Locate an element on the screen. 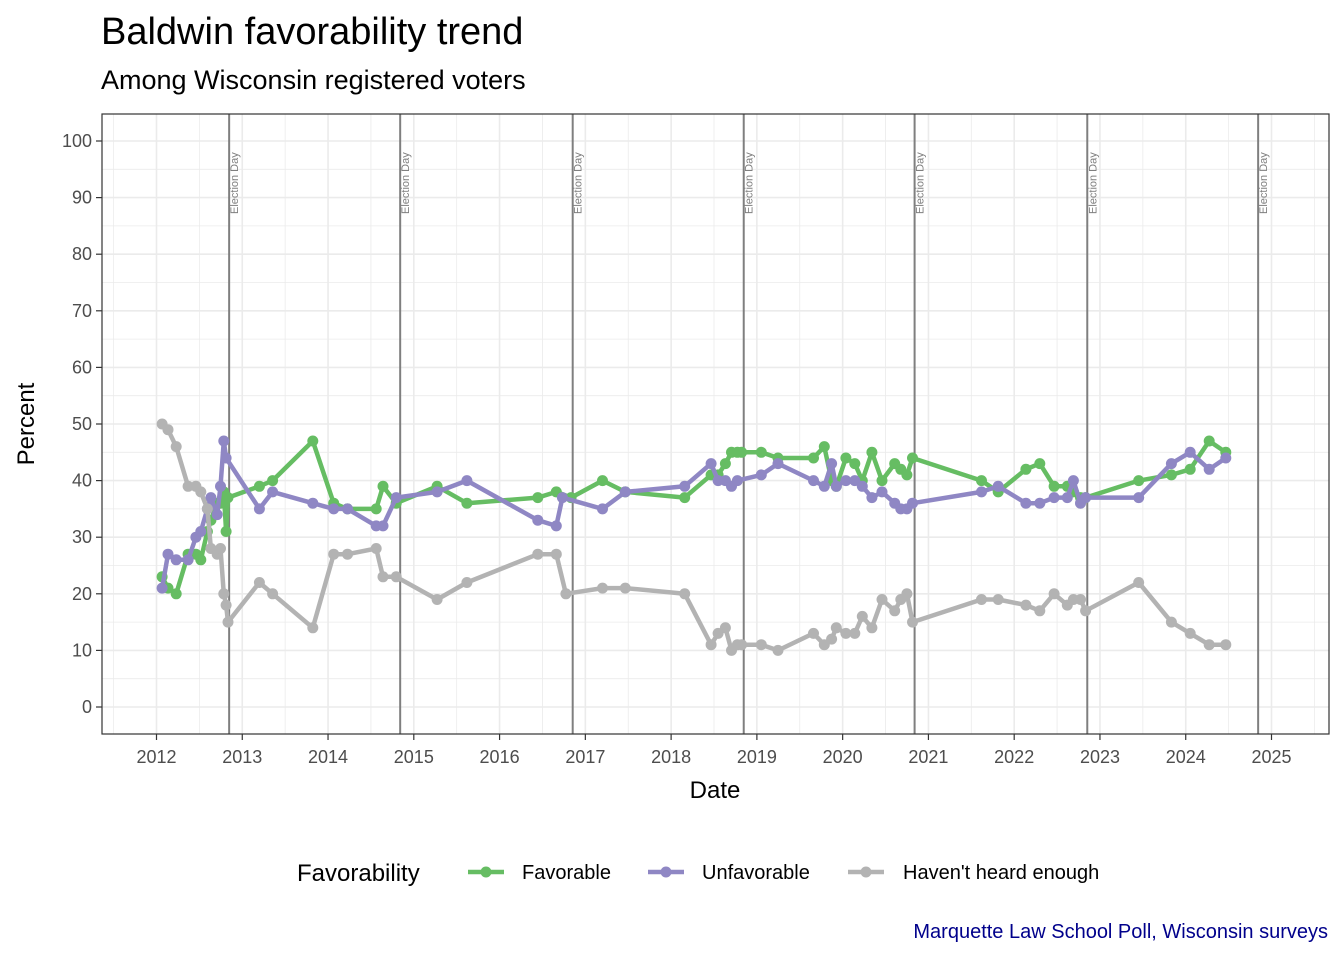 The height and width of the screenshot is (960, 1344). y-tick-label: 100 is located at coordinates (77, 141).